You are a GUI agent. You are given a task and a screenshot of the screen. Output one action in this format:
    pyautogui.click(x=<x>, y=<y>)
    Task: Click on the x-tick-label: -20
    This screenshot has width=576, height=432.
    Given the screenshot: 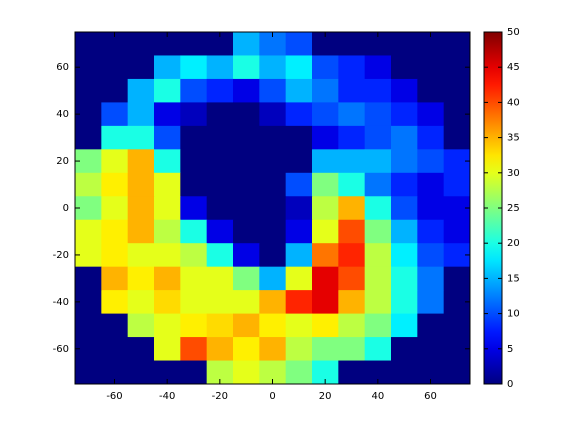 What is the action you would take?
    pyautogui.click(x=220, y=396)
    